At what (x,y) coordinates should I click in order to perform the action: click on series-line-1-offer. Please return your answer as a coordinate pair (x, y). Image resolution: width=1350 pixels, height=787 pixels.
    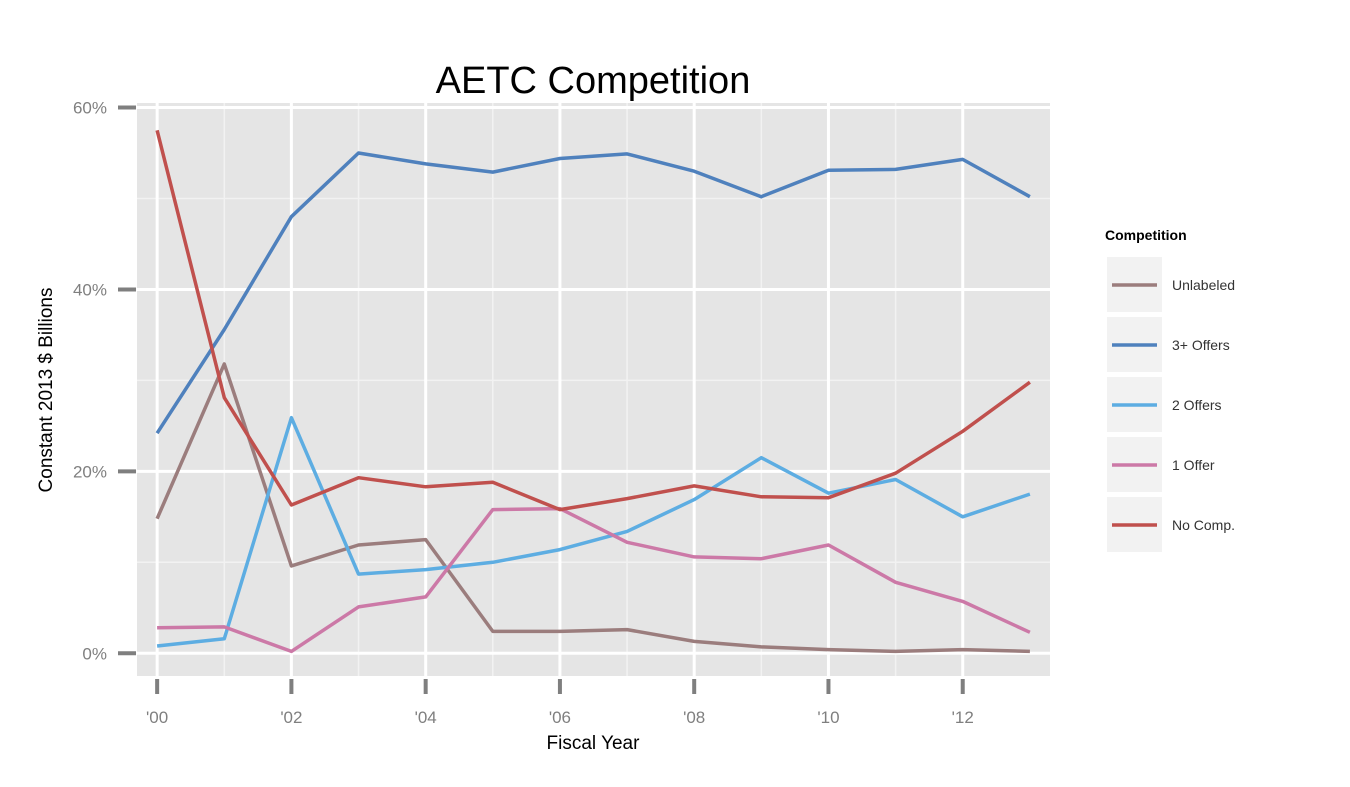
    Looking at the image, I should click on (594, 580).